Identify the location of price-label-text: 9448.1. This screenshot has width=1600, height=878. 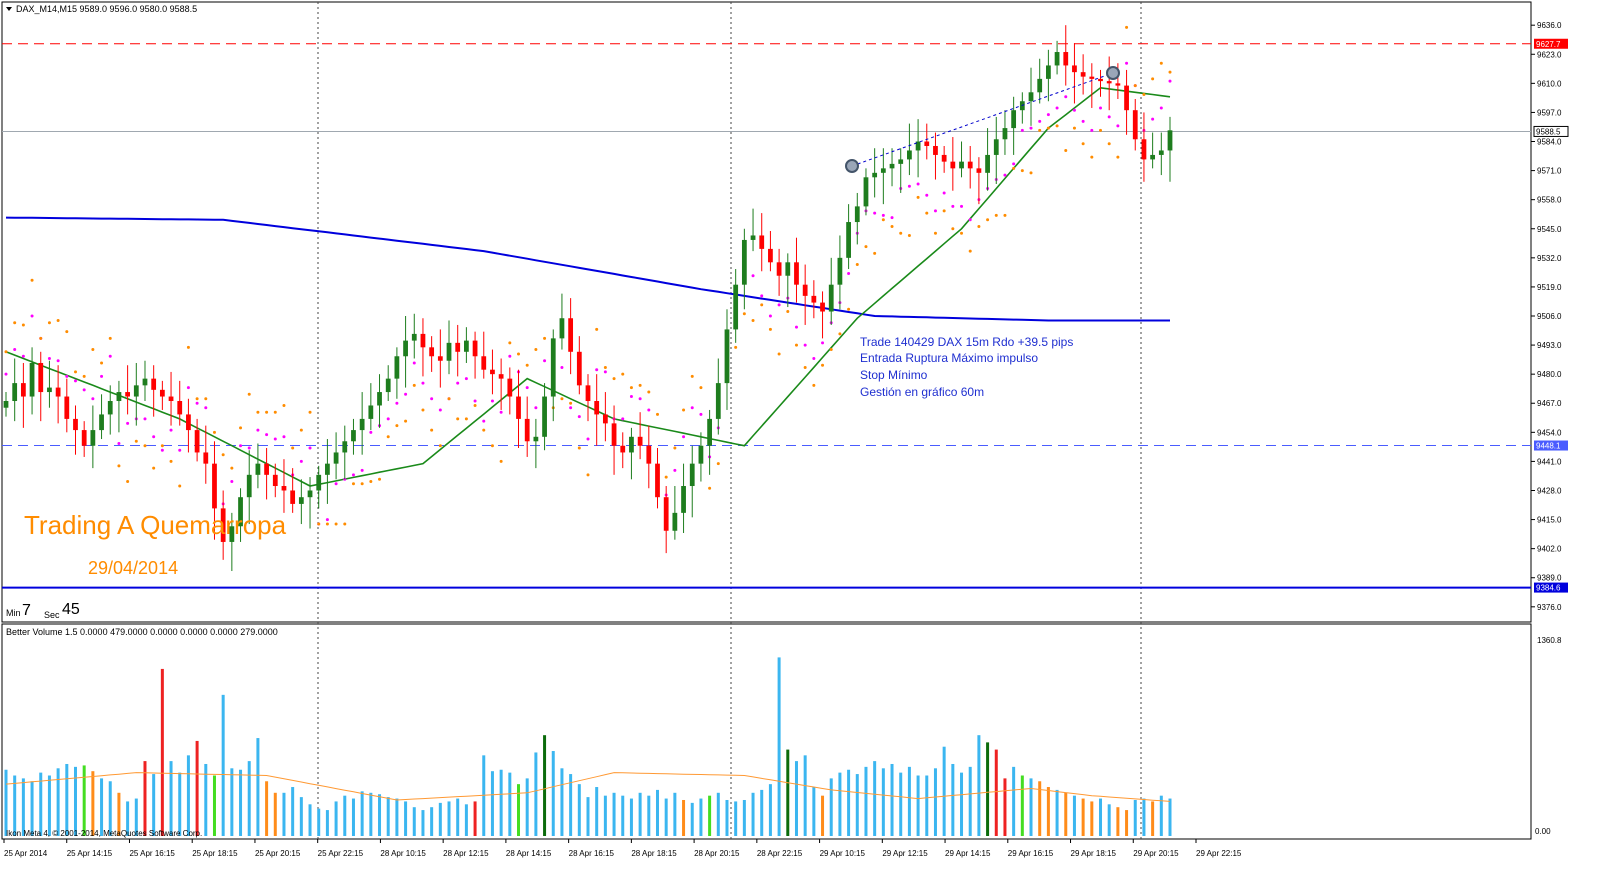
(1548, 446).